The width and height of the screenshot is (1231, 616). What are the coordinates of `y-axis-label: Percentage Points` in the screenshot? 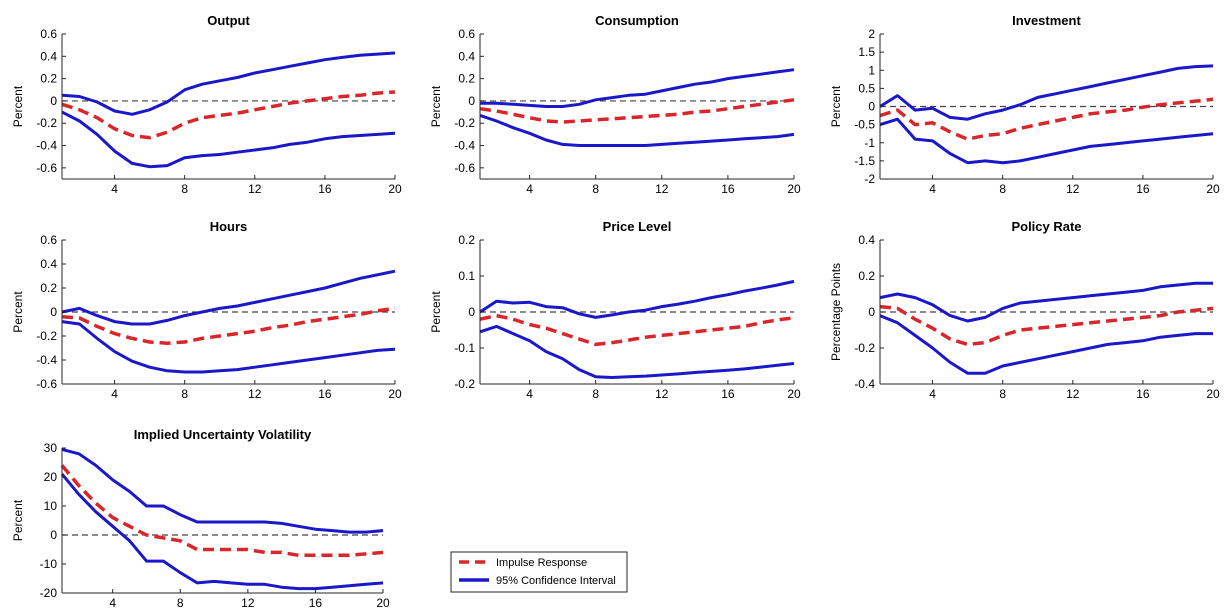 It's located at (836, 312).